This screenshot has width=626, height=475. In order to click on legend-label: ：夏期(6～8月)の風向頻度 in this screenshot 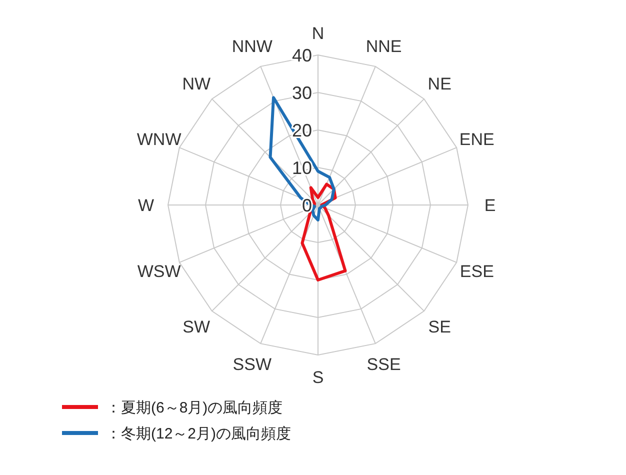, I will do `click(194, 407)`.